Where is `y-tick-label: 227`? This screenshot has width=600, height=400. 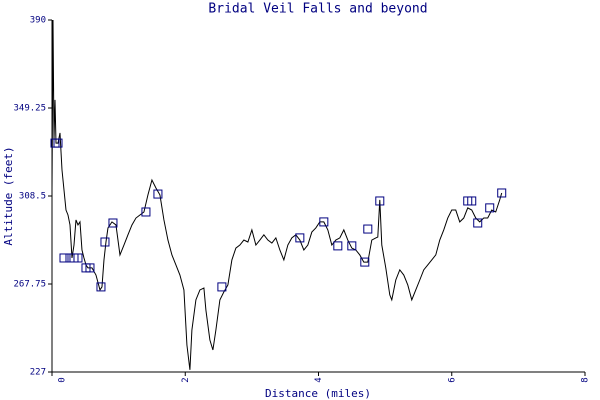 y-tick-label: 227 is located at coordinates (38, 373).